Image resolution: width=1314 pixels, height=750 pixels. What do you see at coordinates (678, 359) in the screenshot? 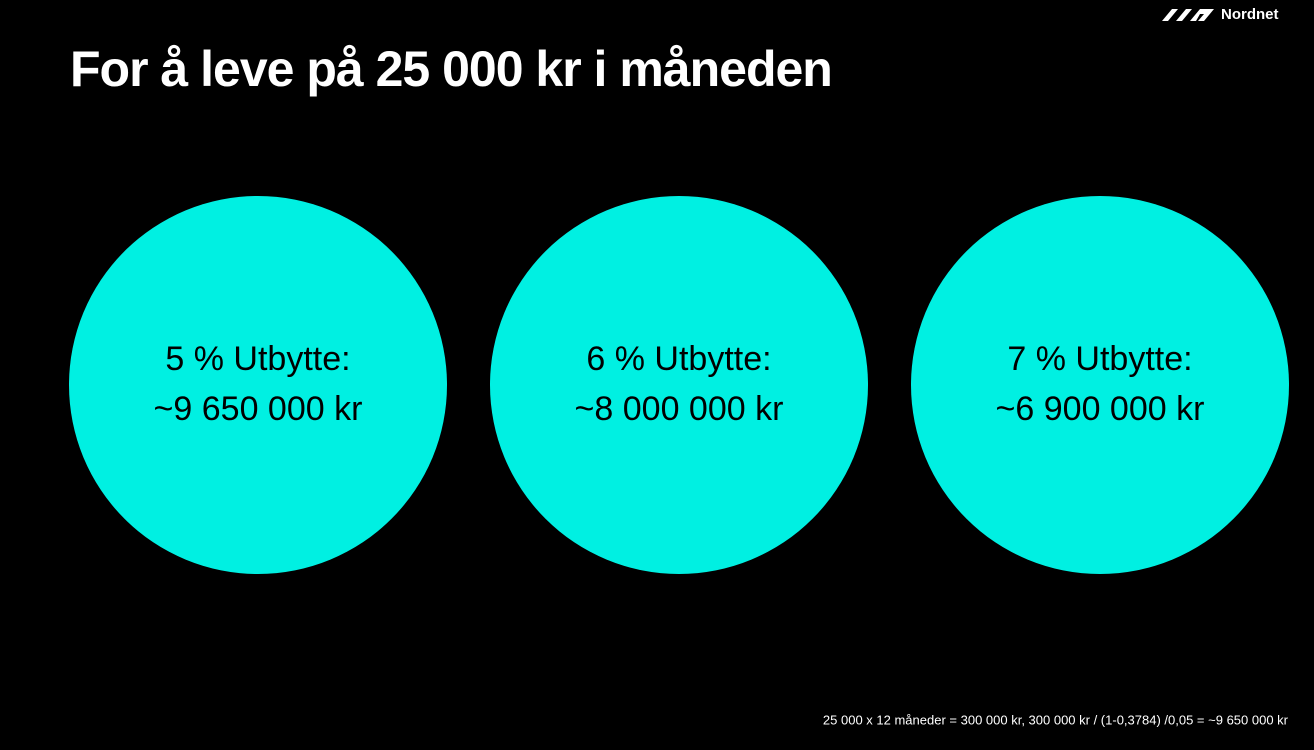
I see `circle-label: 6 % Utbytte:` at bounding box center [678, 359].